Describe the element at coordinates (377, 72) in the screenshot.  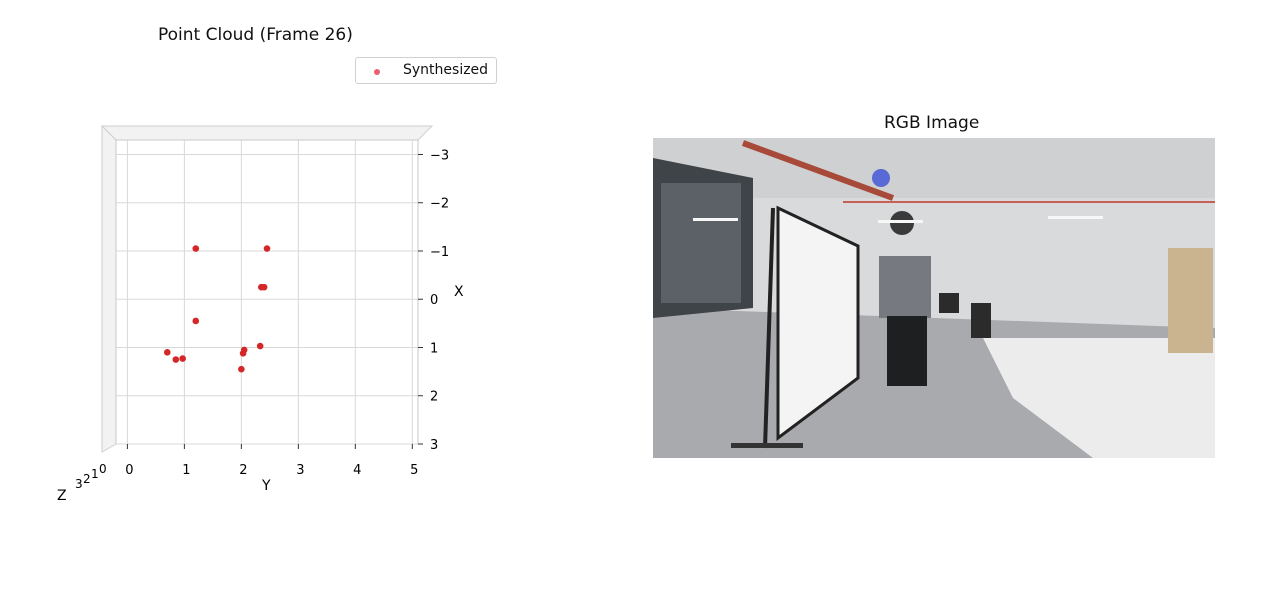
I see `legend-marker` at that location.